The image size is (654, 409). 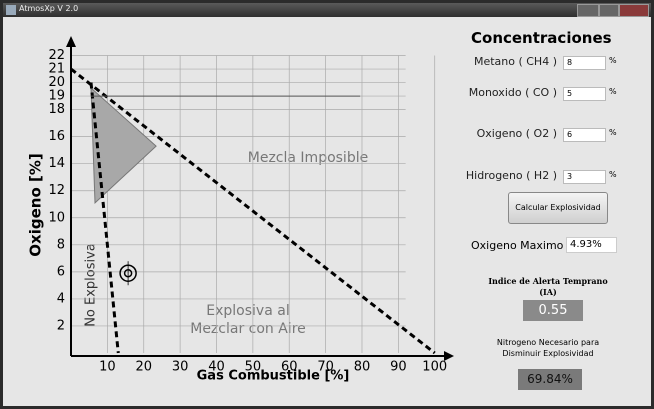 What do you see at coordinates (434, 367) in the screenshot?
I see `x-tick-label: 100` at bounding box center [434, 367].